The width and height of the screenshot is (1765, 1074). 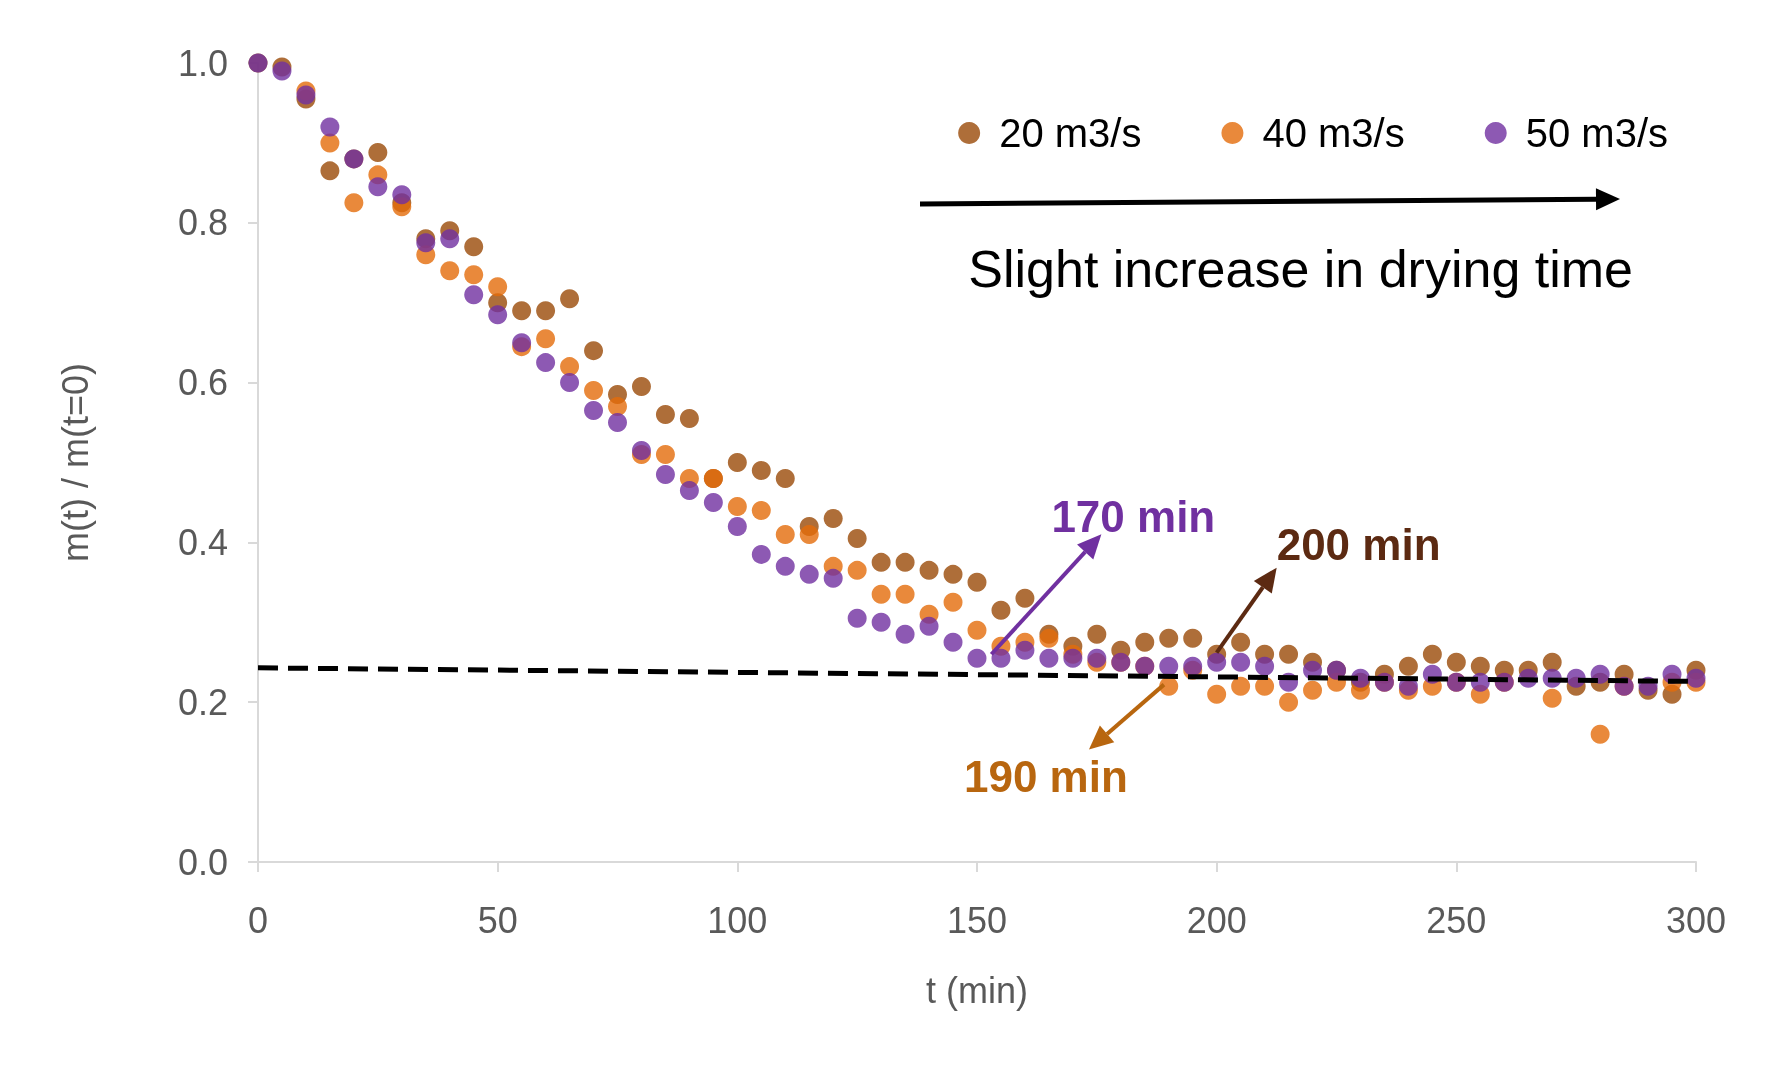 I want to click on x-tick-label: 300, so click(x=1696, y=920).